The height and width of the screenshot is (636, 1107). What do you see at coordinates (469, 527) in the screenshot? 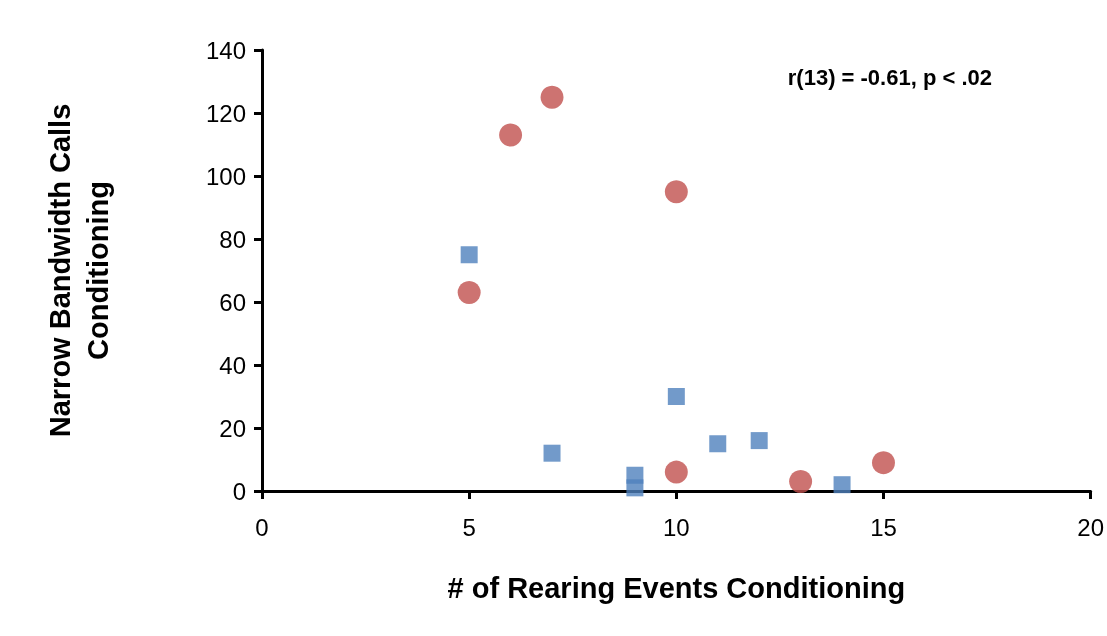
I see `x-tick-label: 5` at bounding box center [469, 527].